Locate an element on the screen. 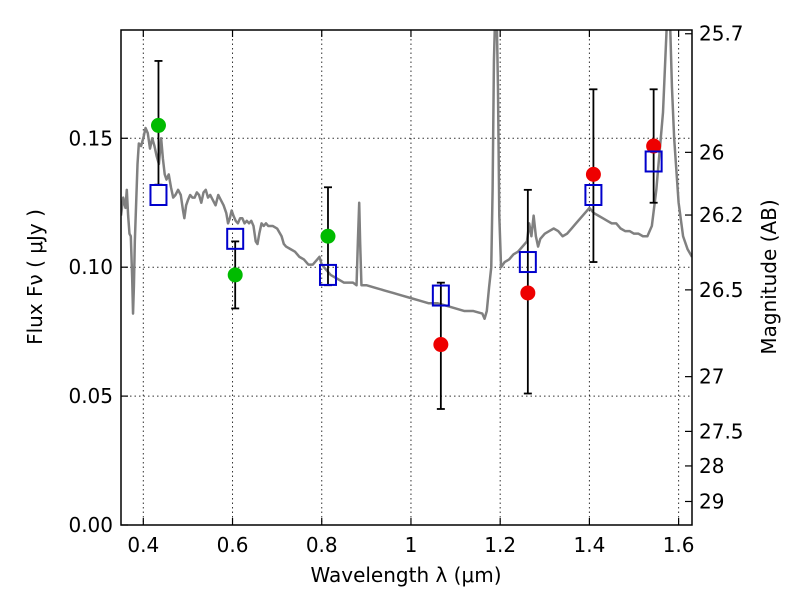 The width and height of the screenshot is (800, 605). y-axis-label: Flux Fν ( μJy ) is located at coordinates (35, 277).